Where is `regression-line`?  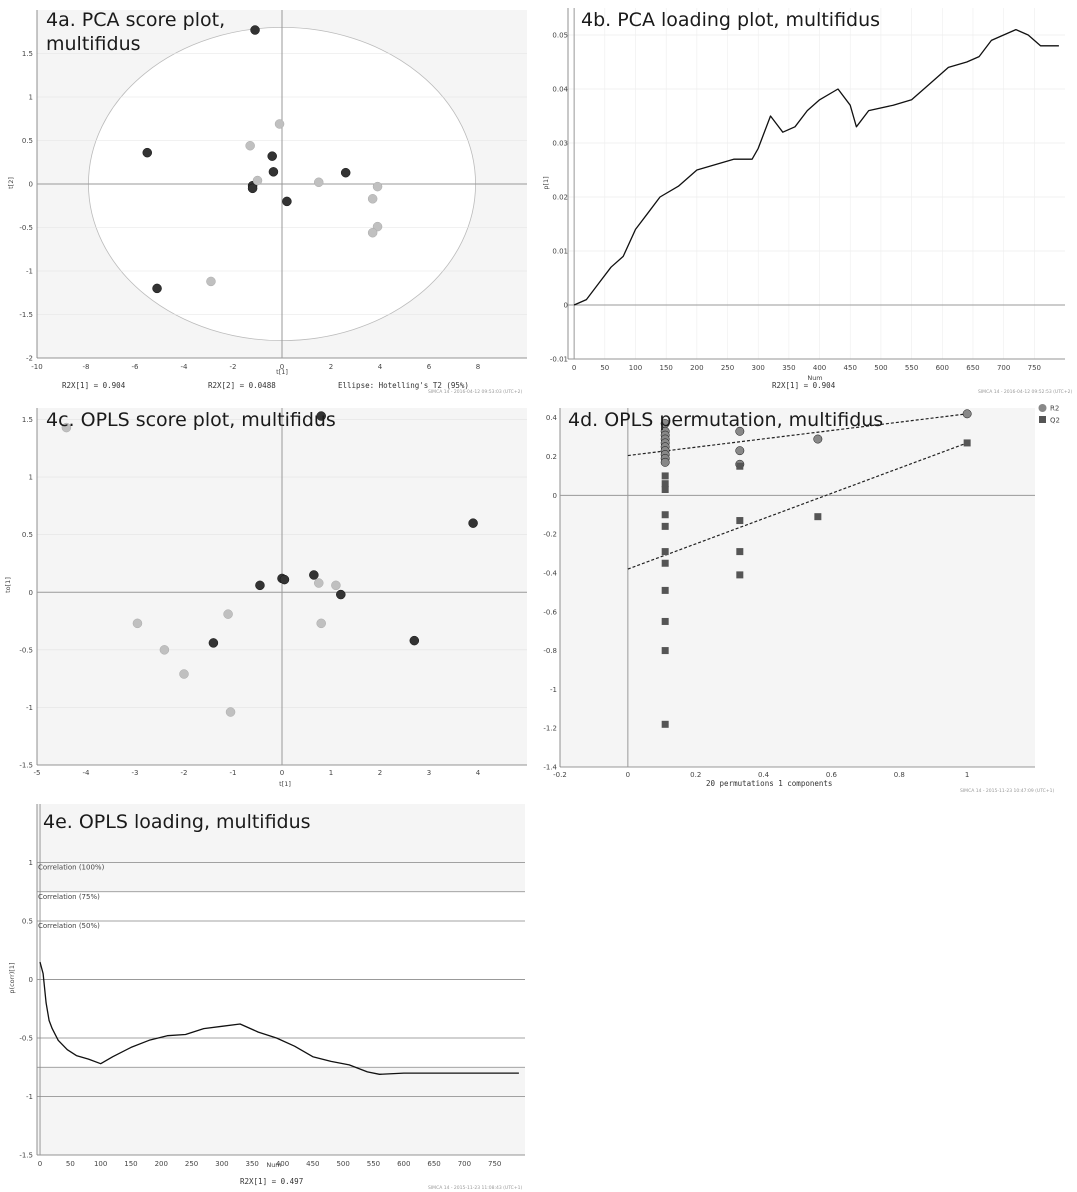
regression-line is located at coordinates (797, 506).